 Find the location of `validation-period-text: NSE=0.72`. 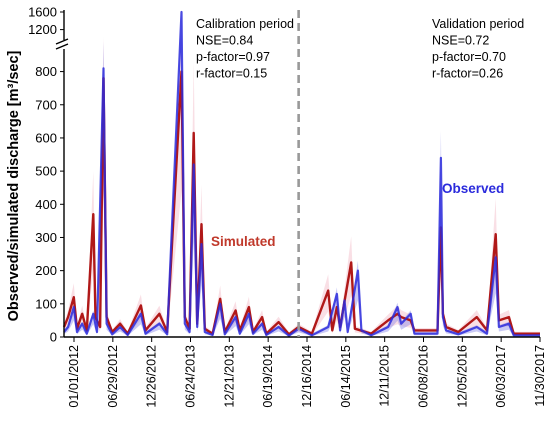

validation-period-text: NSE=0.72 is located at coordinates (460, 41).